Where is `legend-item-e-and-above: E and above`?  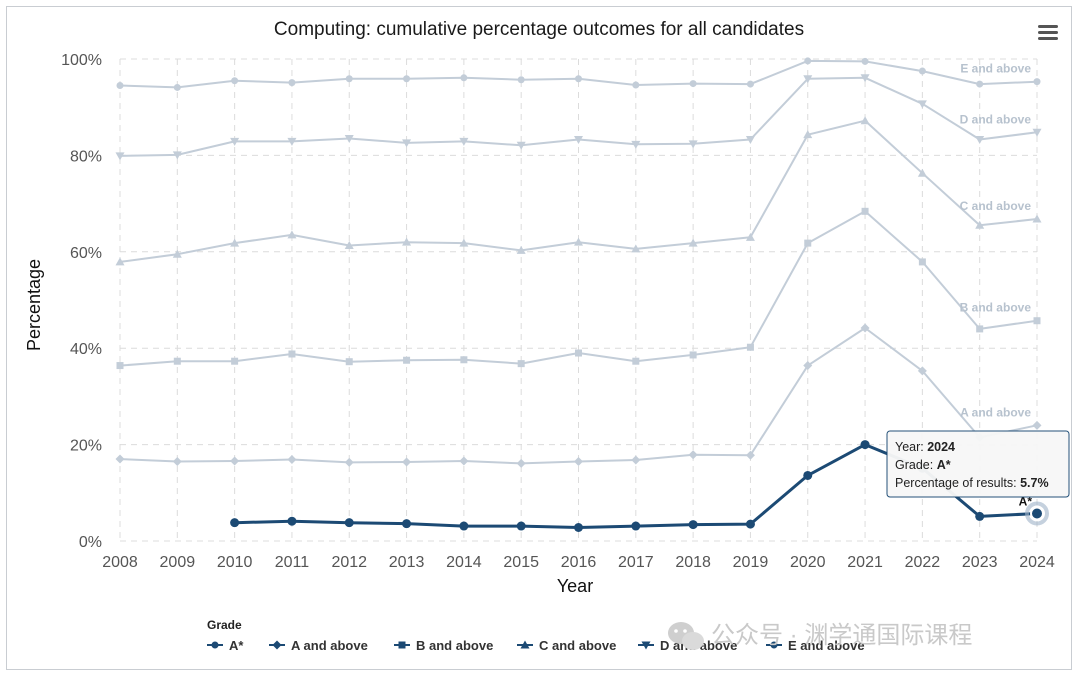 legend-item-e-and-above: E and above is located at coordinates (815, 645).